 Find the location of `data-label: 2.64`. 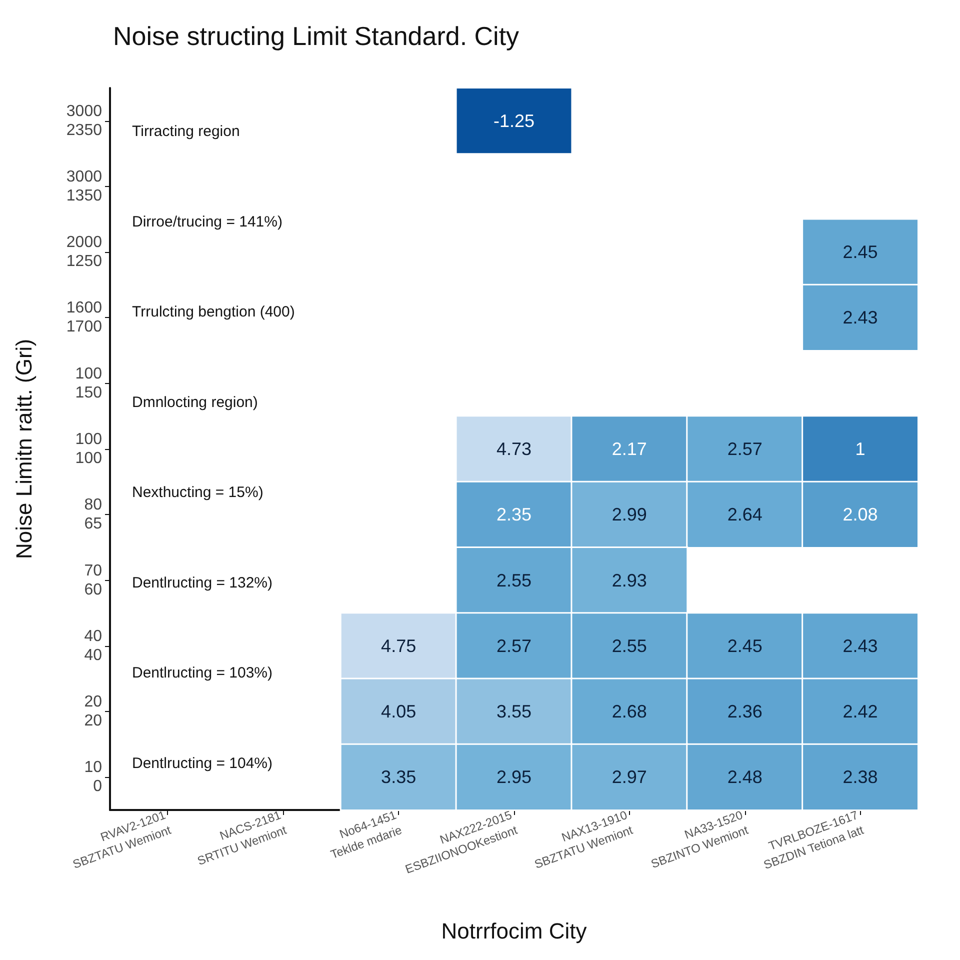

data-label: 2.64 is located at coordinates (744, 514).